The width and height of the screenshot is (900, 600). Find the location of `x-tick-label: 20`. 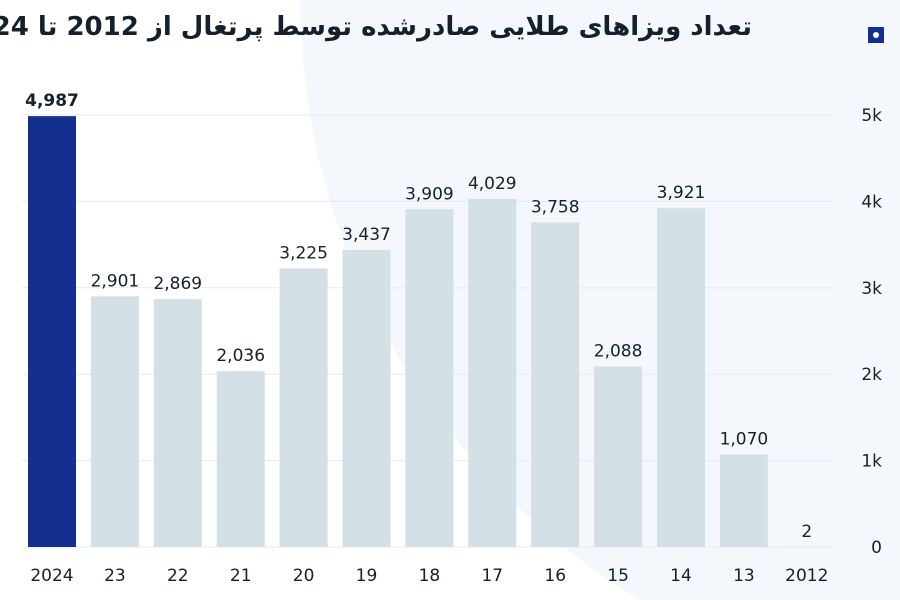

x-tick-label: 20 is located at coordinates (304, 576).